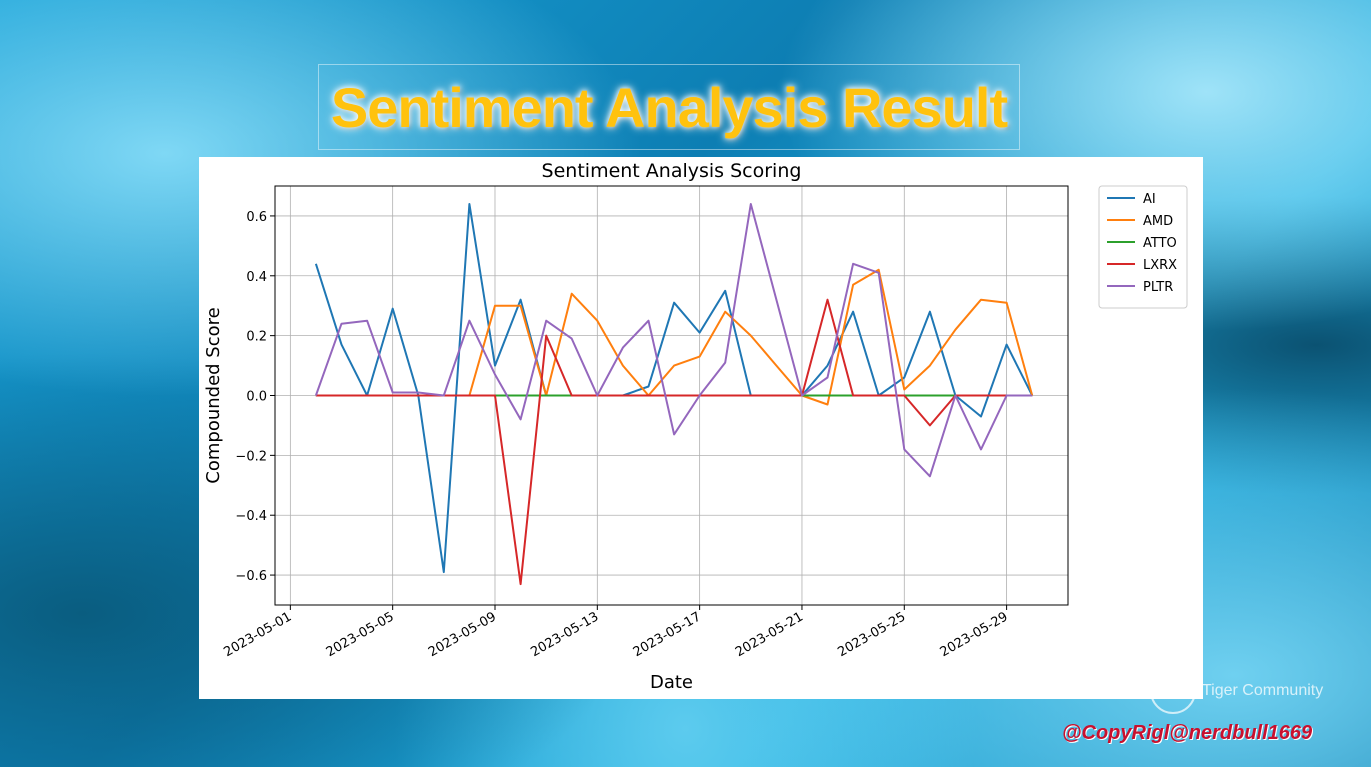 The image size is (1371, 767). I want to click on x-tick-label: 2023-05-13, so click(564, 634).